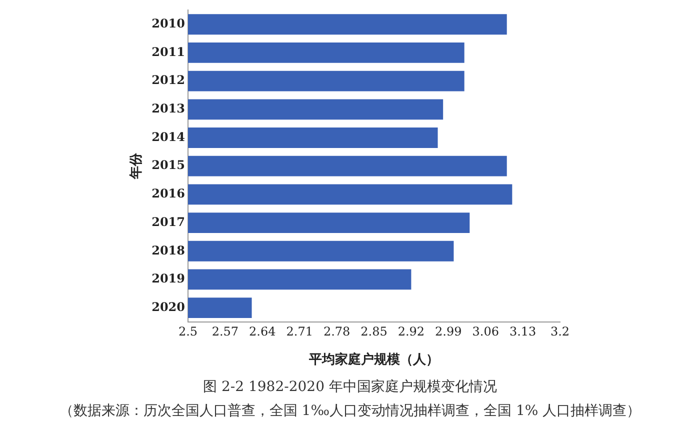 Image resolution: width=700 pixels, height=447 pixels. What do you see at coordinates (168, 137) in the screenshot?
I see `y-tick-label: 2014` at bounding box center [168, 137].